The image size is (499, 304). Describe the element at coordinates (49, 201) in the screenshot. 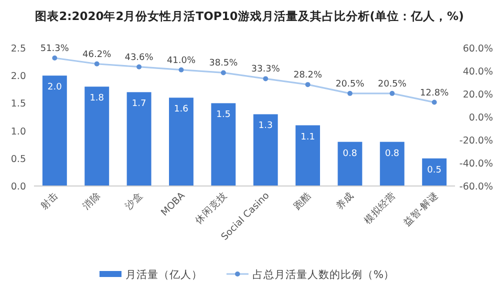

I see `x-tick-label: 射击` at that location.